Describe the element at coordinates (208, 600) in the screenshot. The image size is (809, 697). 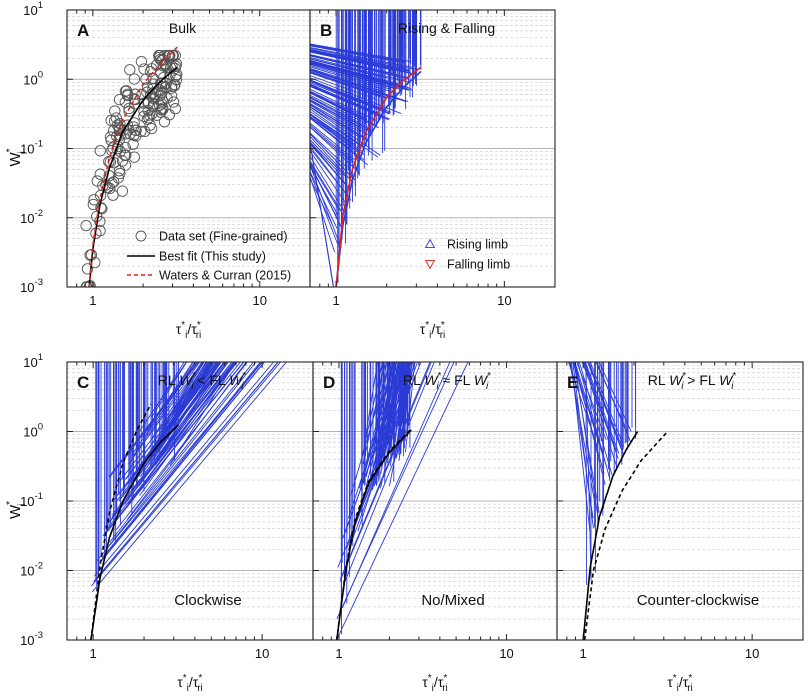
I see `panel-annotation: Clockwise` at that location.